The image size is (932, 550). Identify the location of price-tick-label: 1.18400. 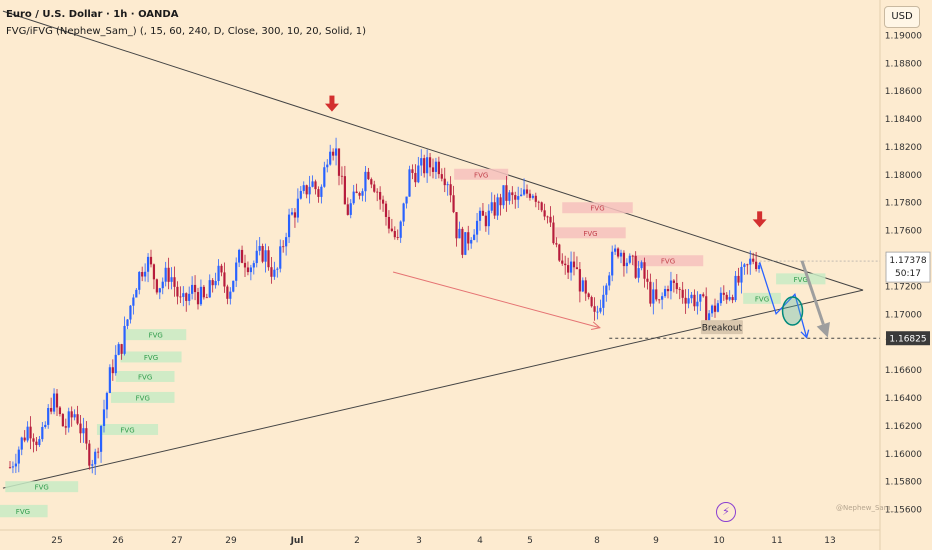
(903, 120).